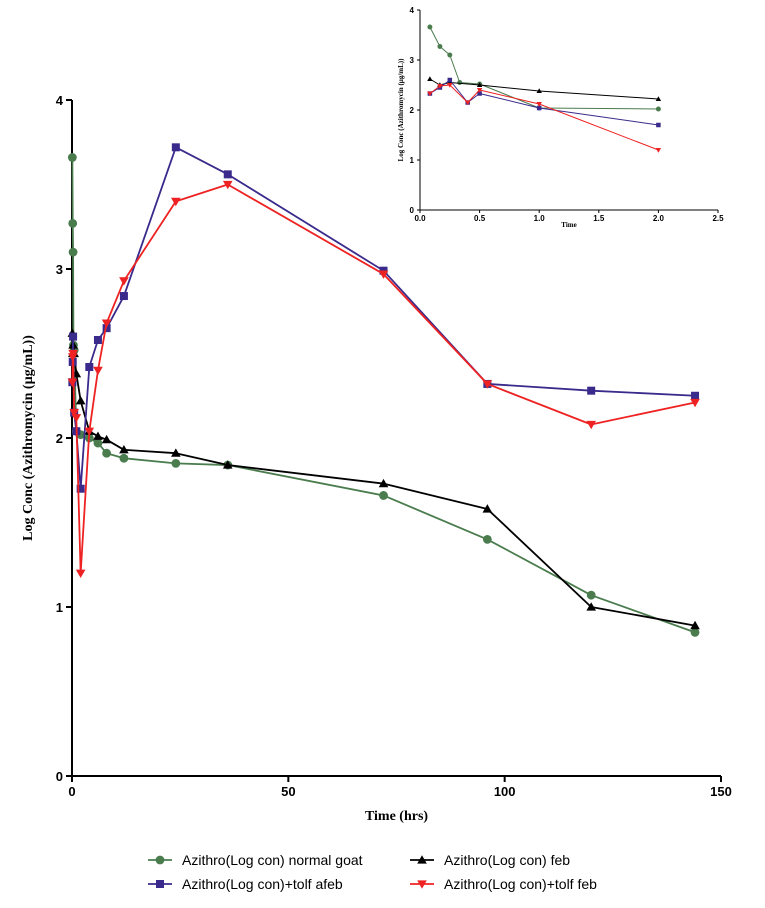 This screenshot has height=908, width=765. I want to click on x-axis-title: Time, so click(568, 225).